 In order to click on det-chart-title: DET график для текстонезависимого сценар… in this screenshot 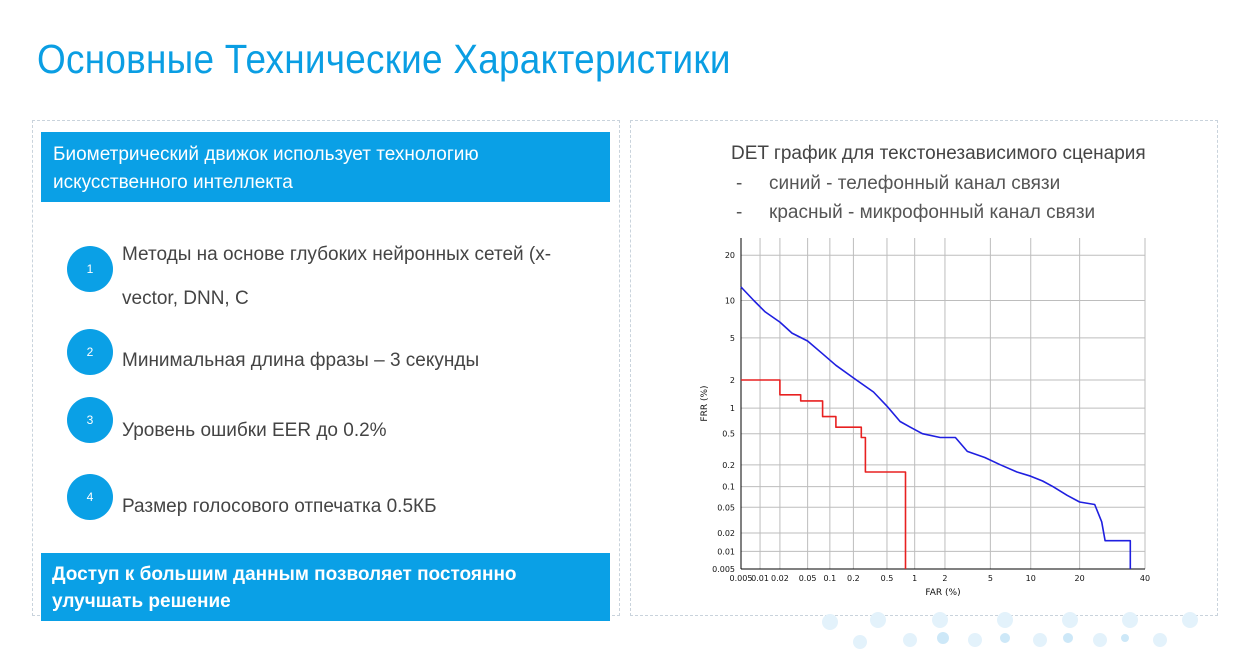, I will do `click(938, 153)`.